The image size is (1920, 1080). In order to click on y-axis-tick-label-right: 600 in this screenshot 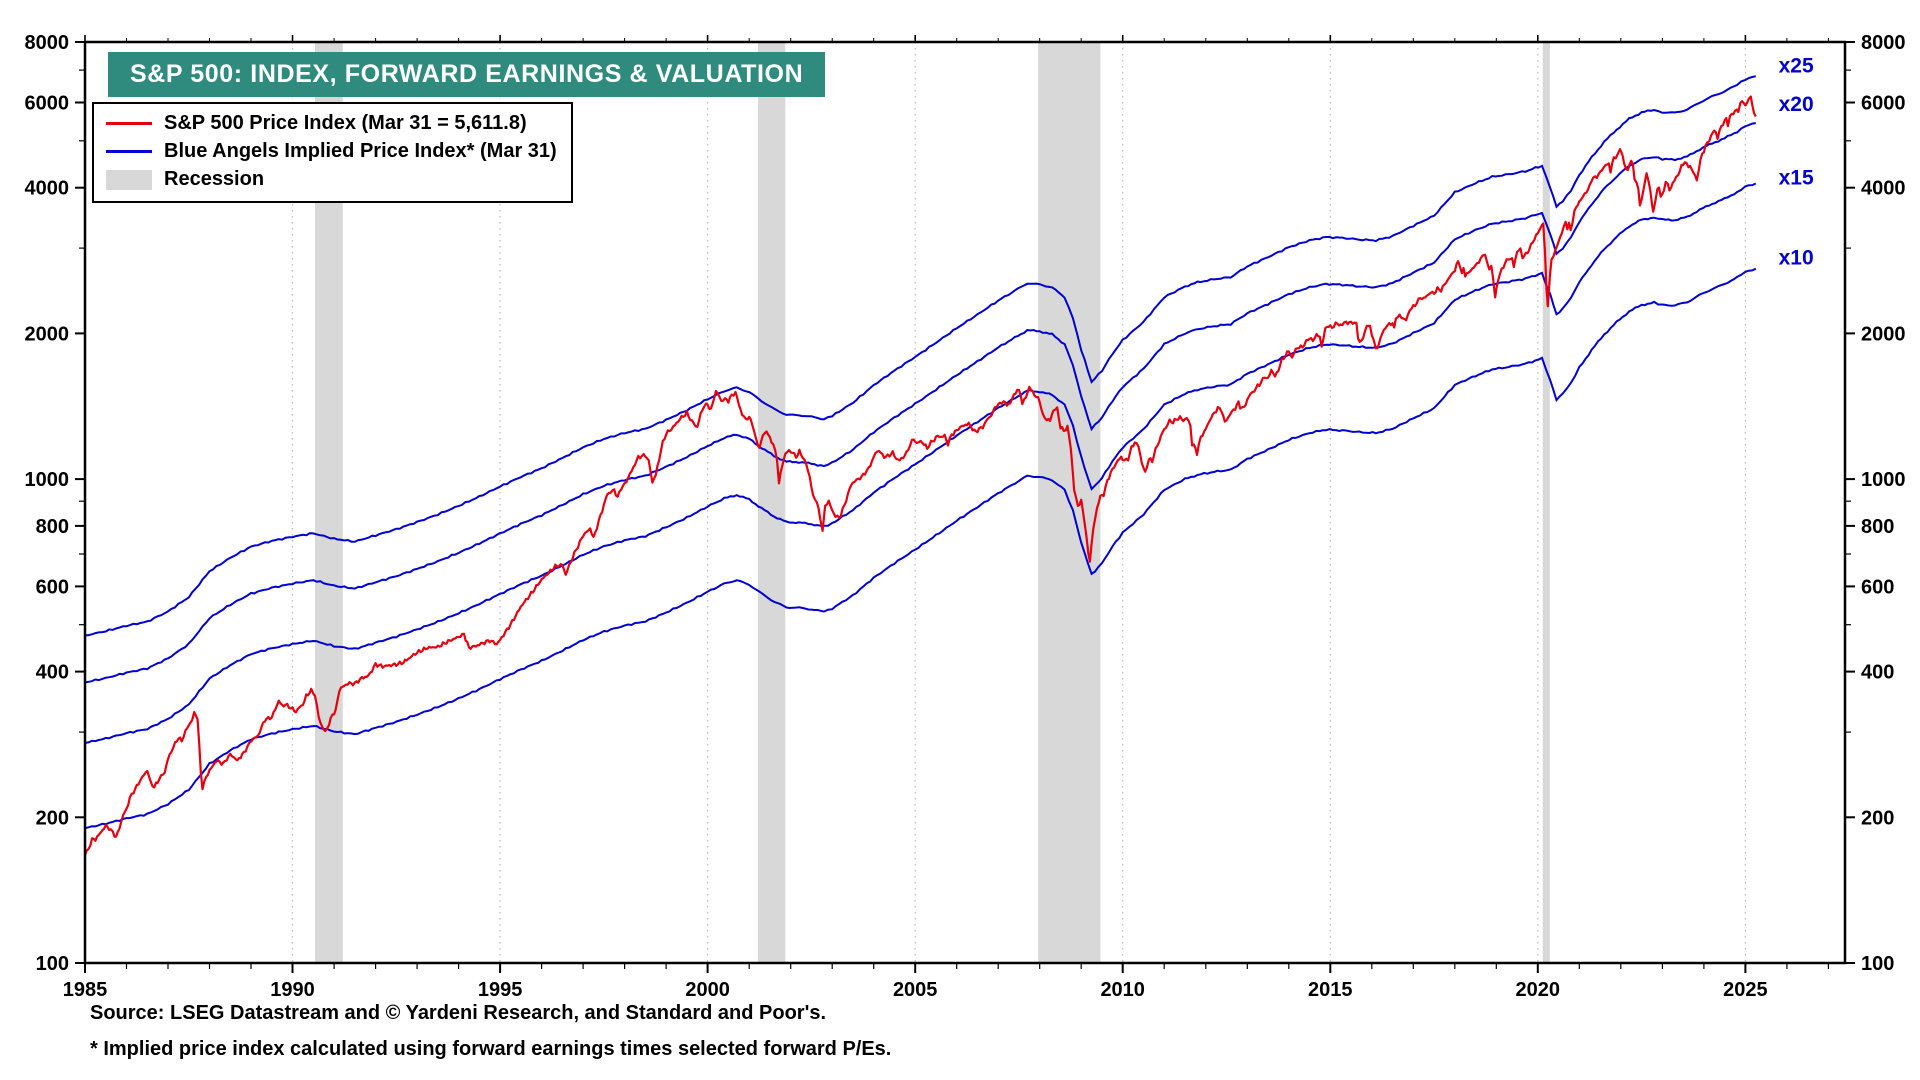, I will do `click(1877, 587)`.